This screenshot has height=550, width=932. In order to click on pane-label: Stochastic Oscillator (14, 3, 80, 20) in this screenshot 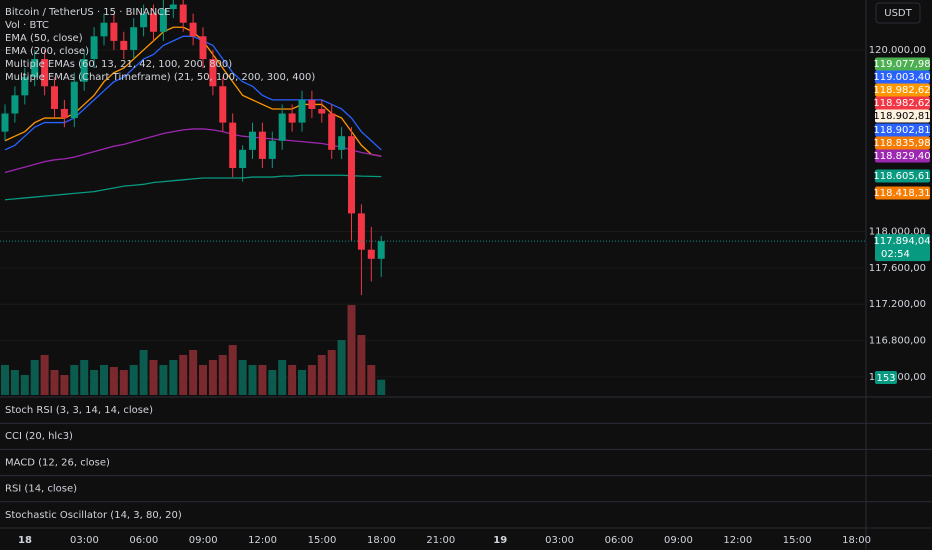, I will do `click(93, 515)`.